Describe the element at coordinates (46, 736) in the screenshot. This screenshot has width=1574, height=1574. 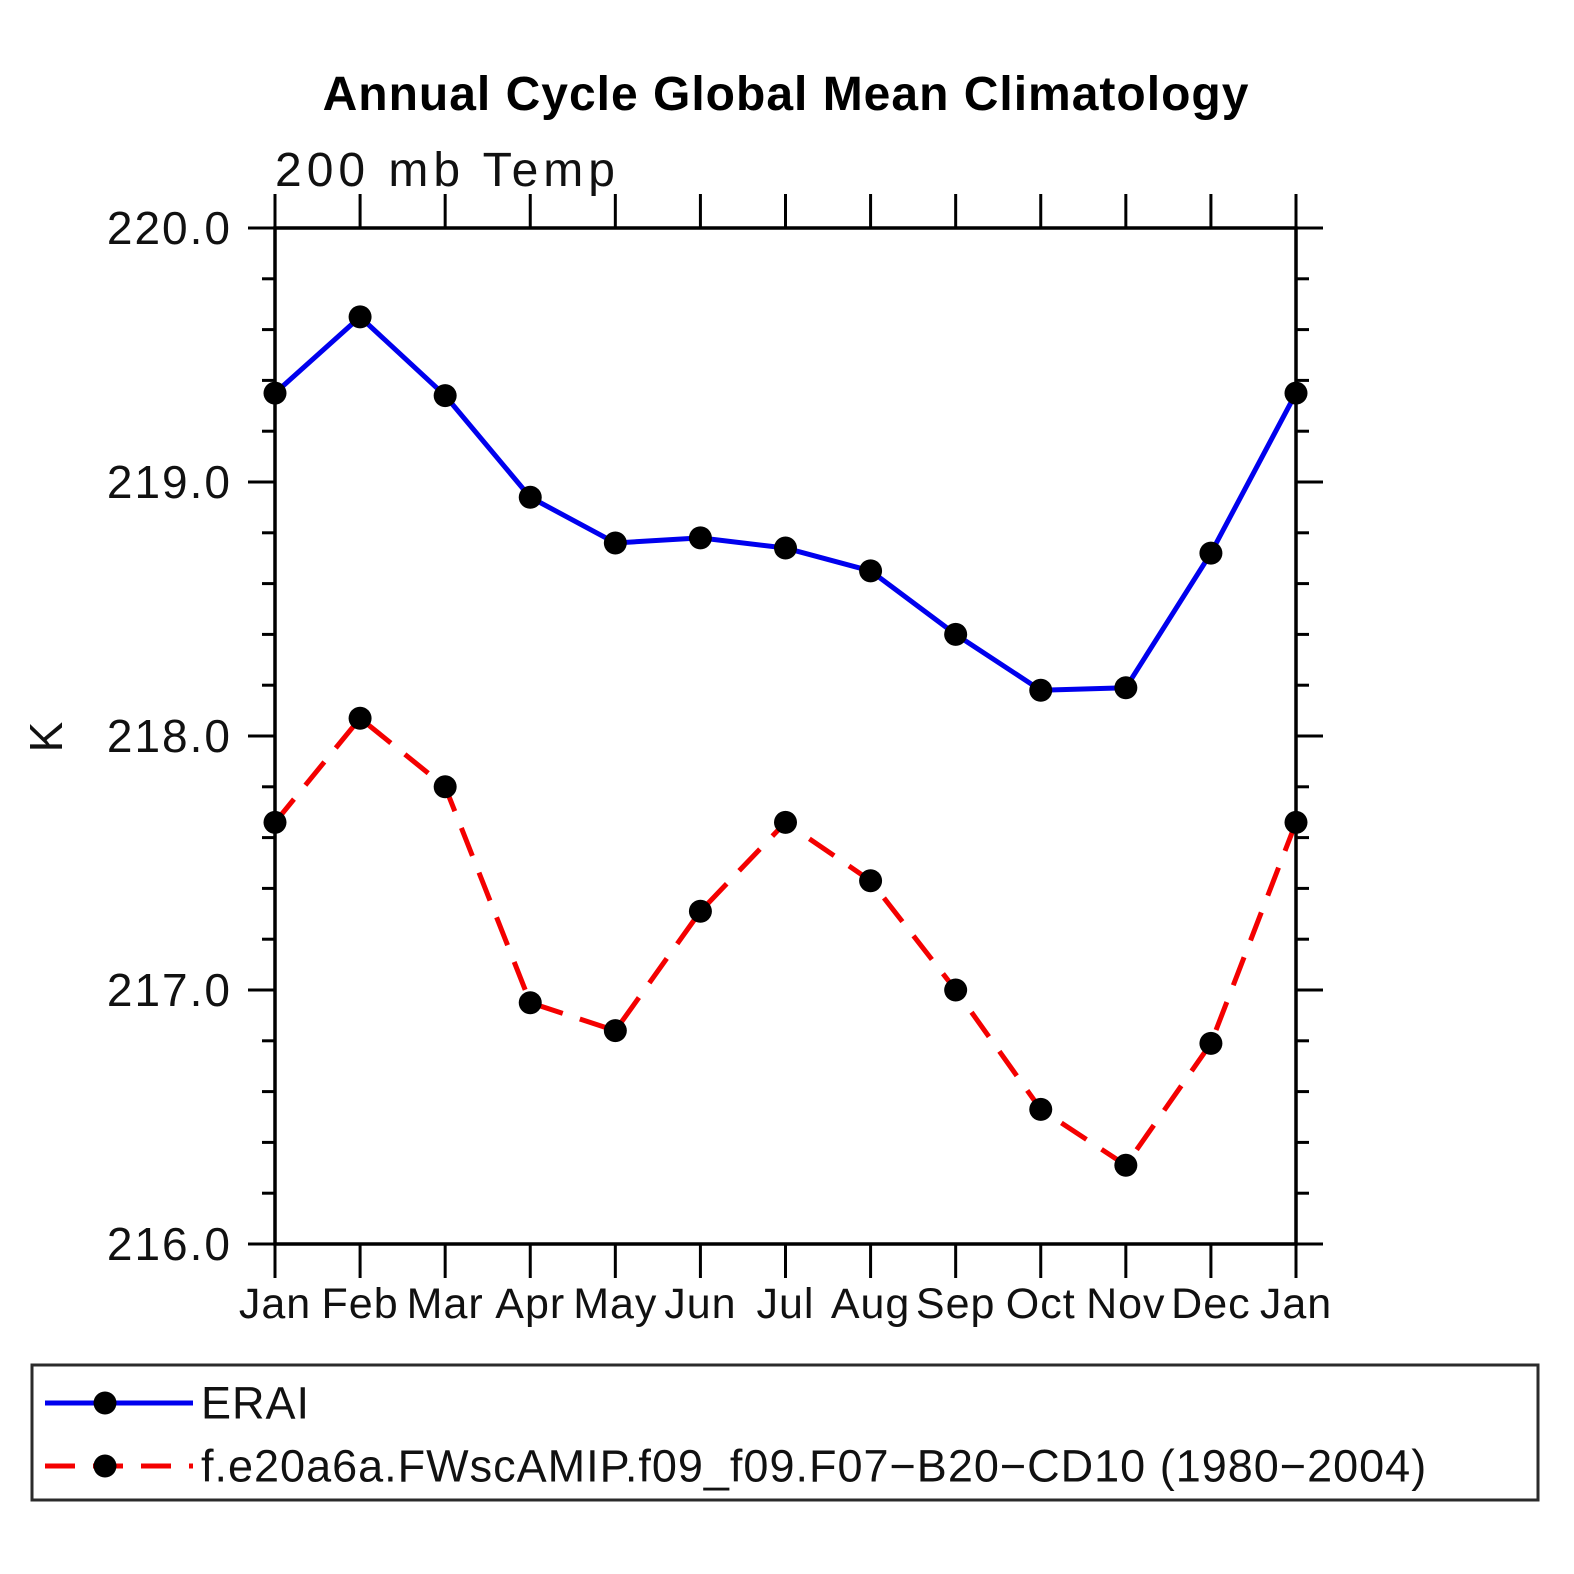
I see `y-axis-label: K` at that location.